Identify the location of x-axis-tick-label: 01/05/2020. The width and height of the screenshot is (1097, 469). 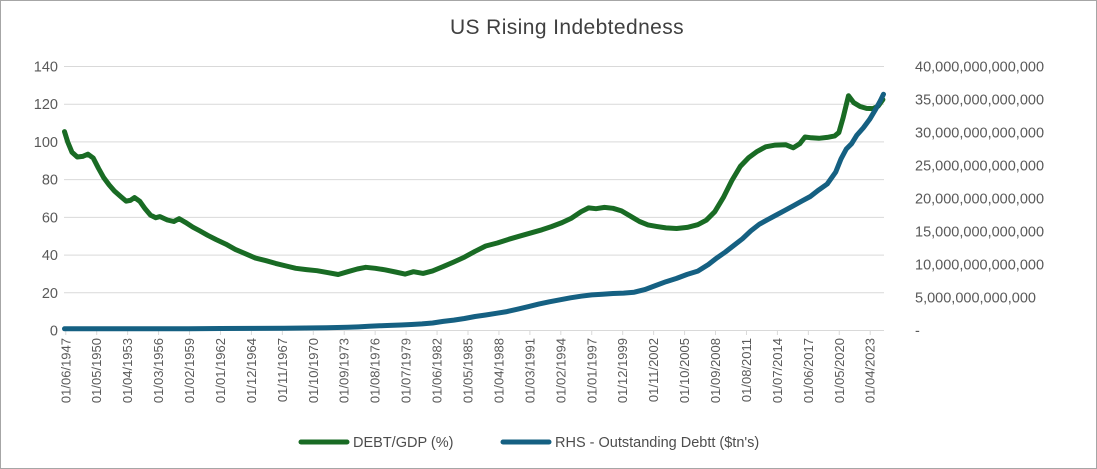
(839, 370).